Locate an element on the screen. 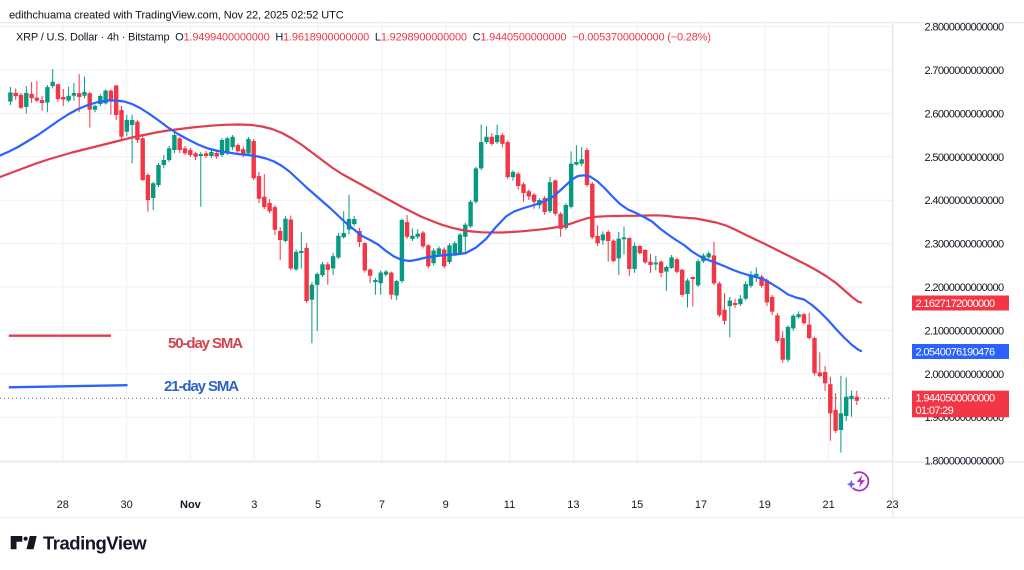  svg-text: 5 is located at coordinates (318, 505).